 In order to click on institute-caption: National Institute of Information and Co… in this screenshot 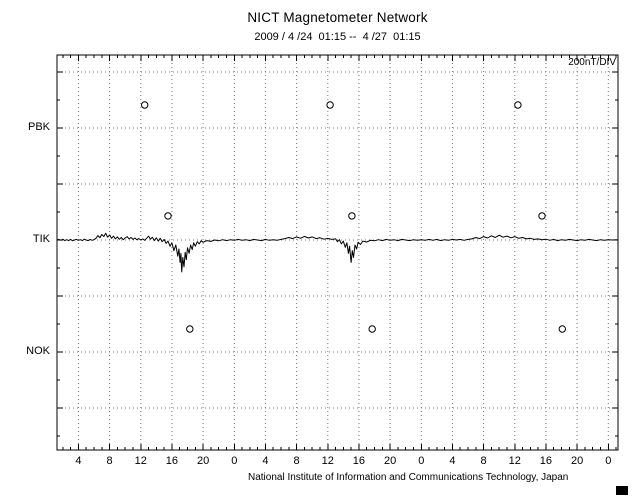, I will do `click(408, 477)`.